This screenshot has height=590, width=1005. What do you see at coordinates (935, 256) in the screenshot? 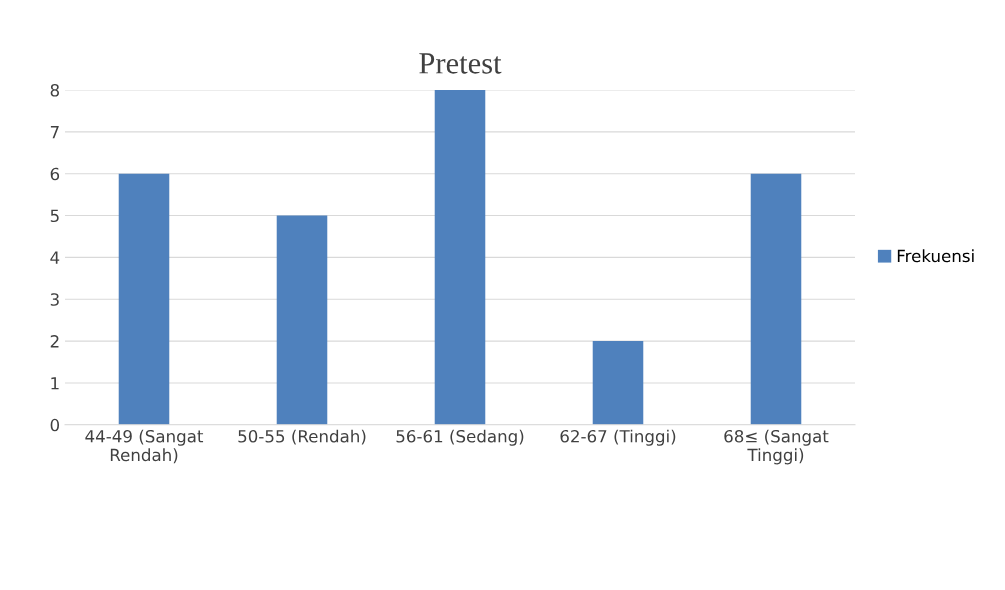
I see `legend-label: Frekuensi` at bounding box center [935, 256].